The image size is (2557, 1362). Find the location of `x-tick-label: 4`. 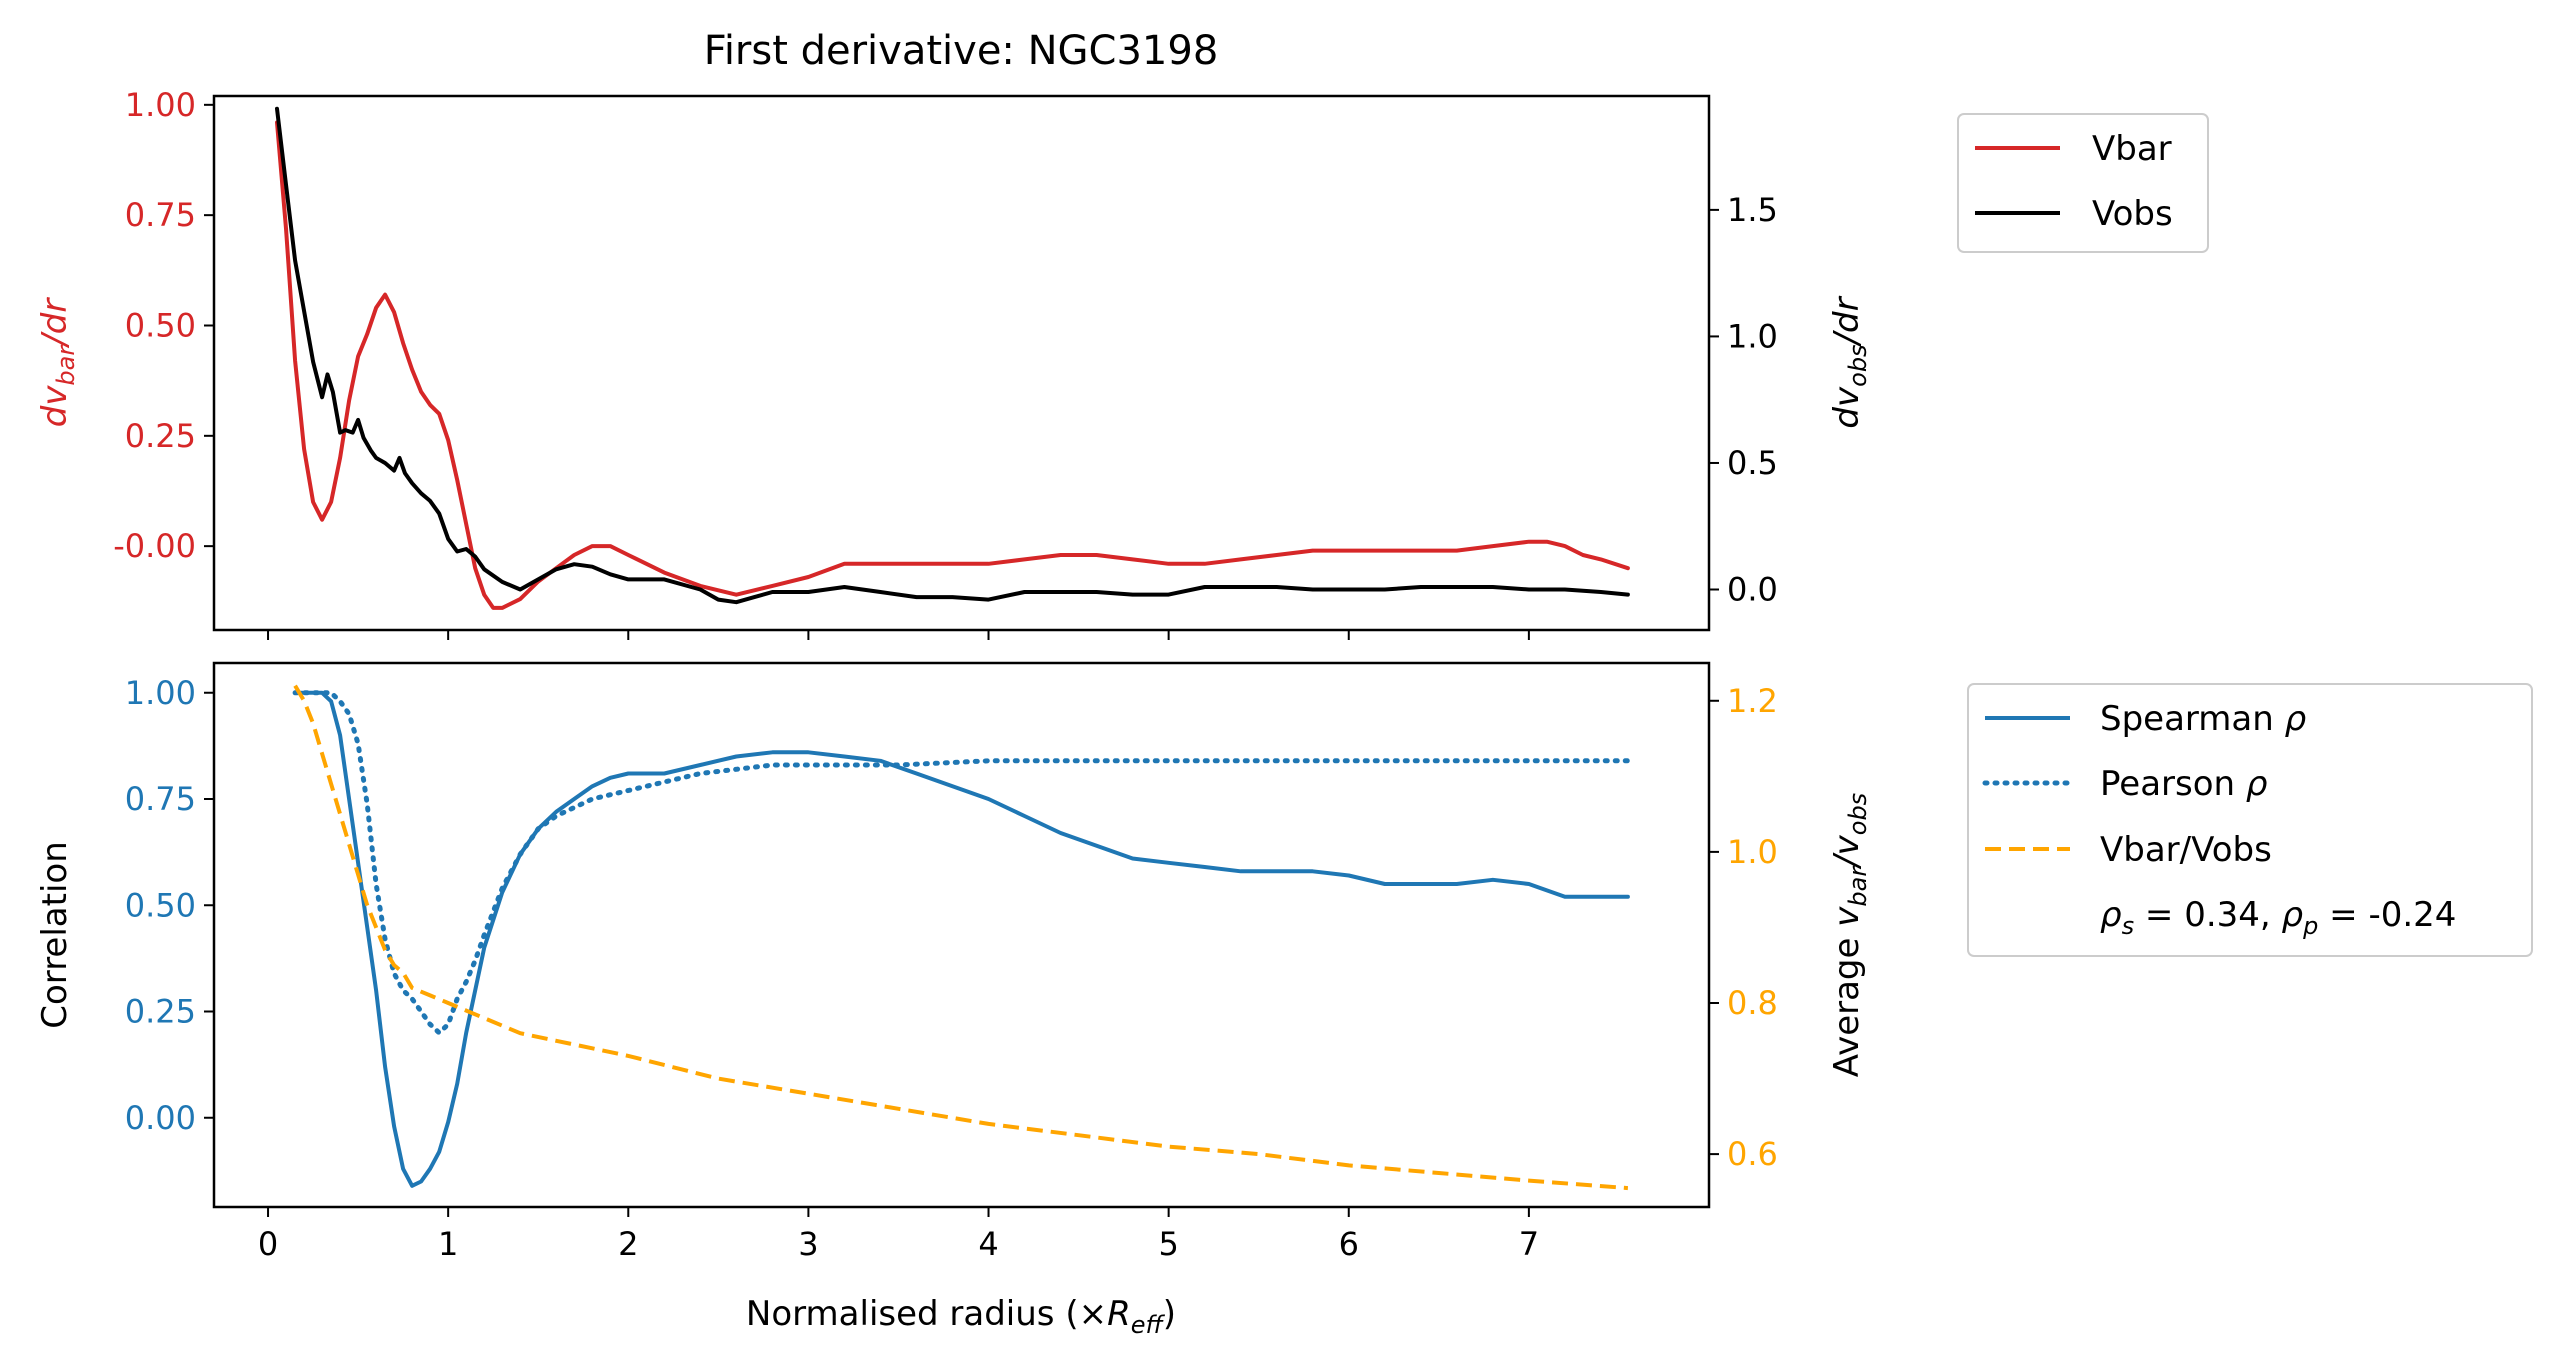

x-tick-label: 4 is located at coordinates (988, 1244).